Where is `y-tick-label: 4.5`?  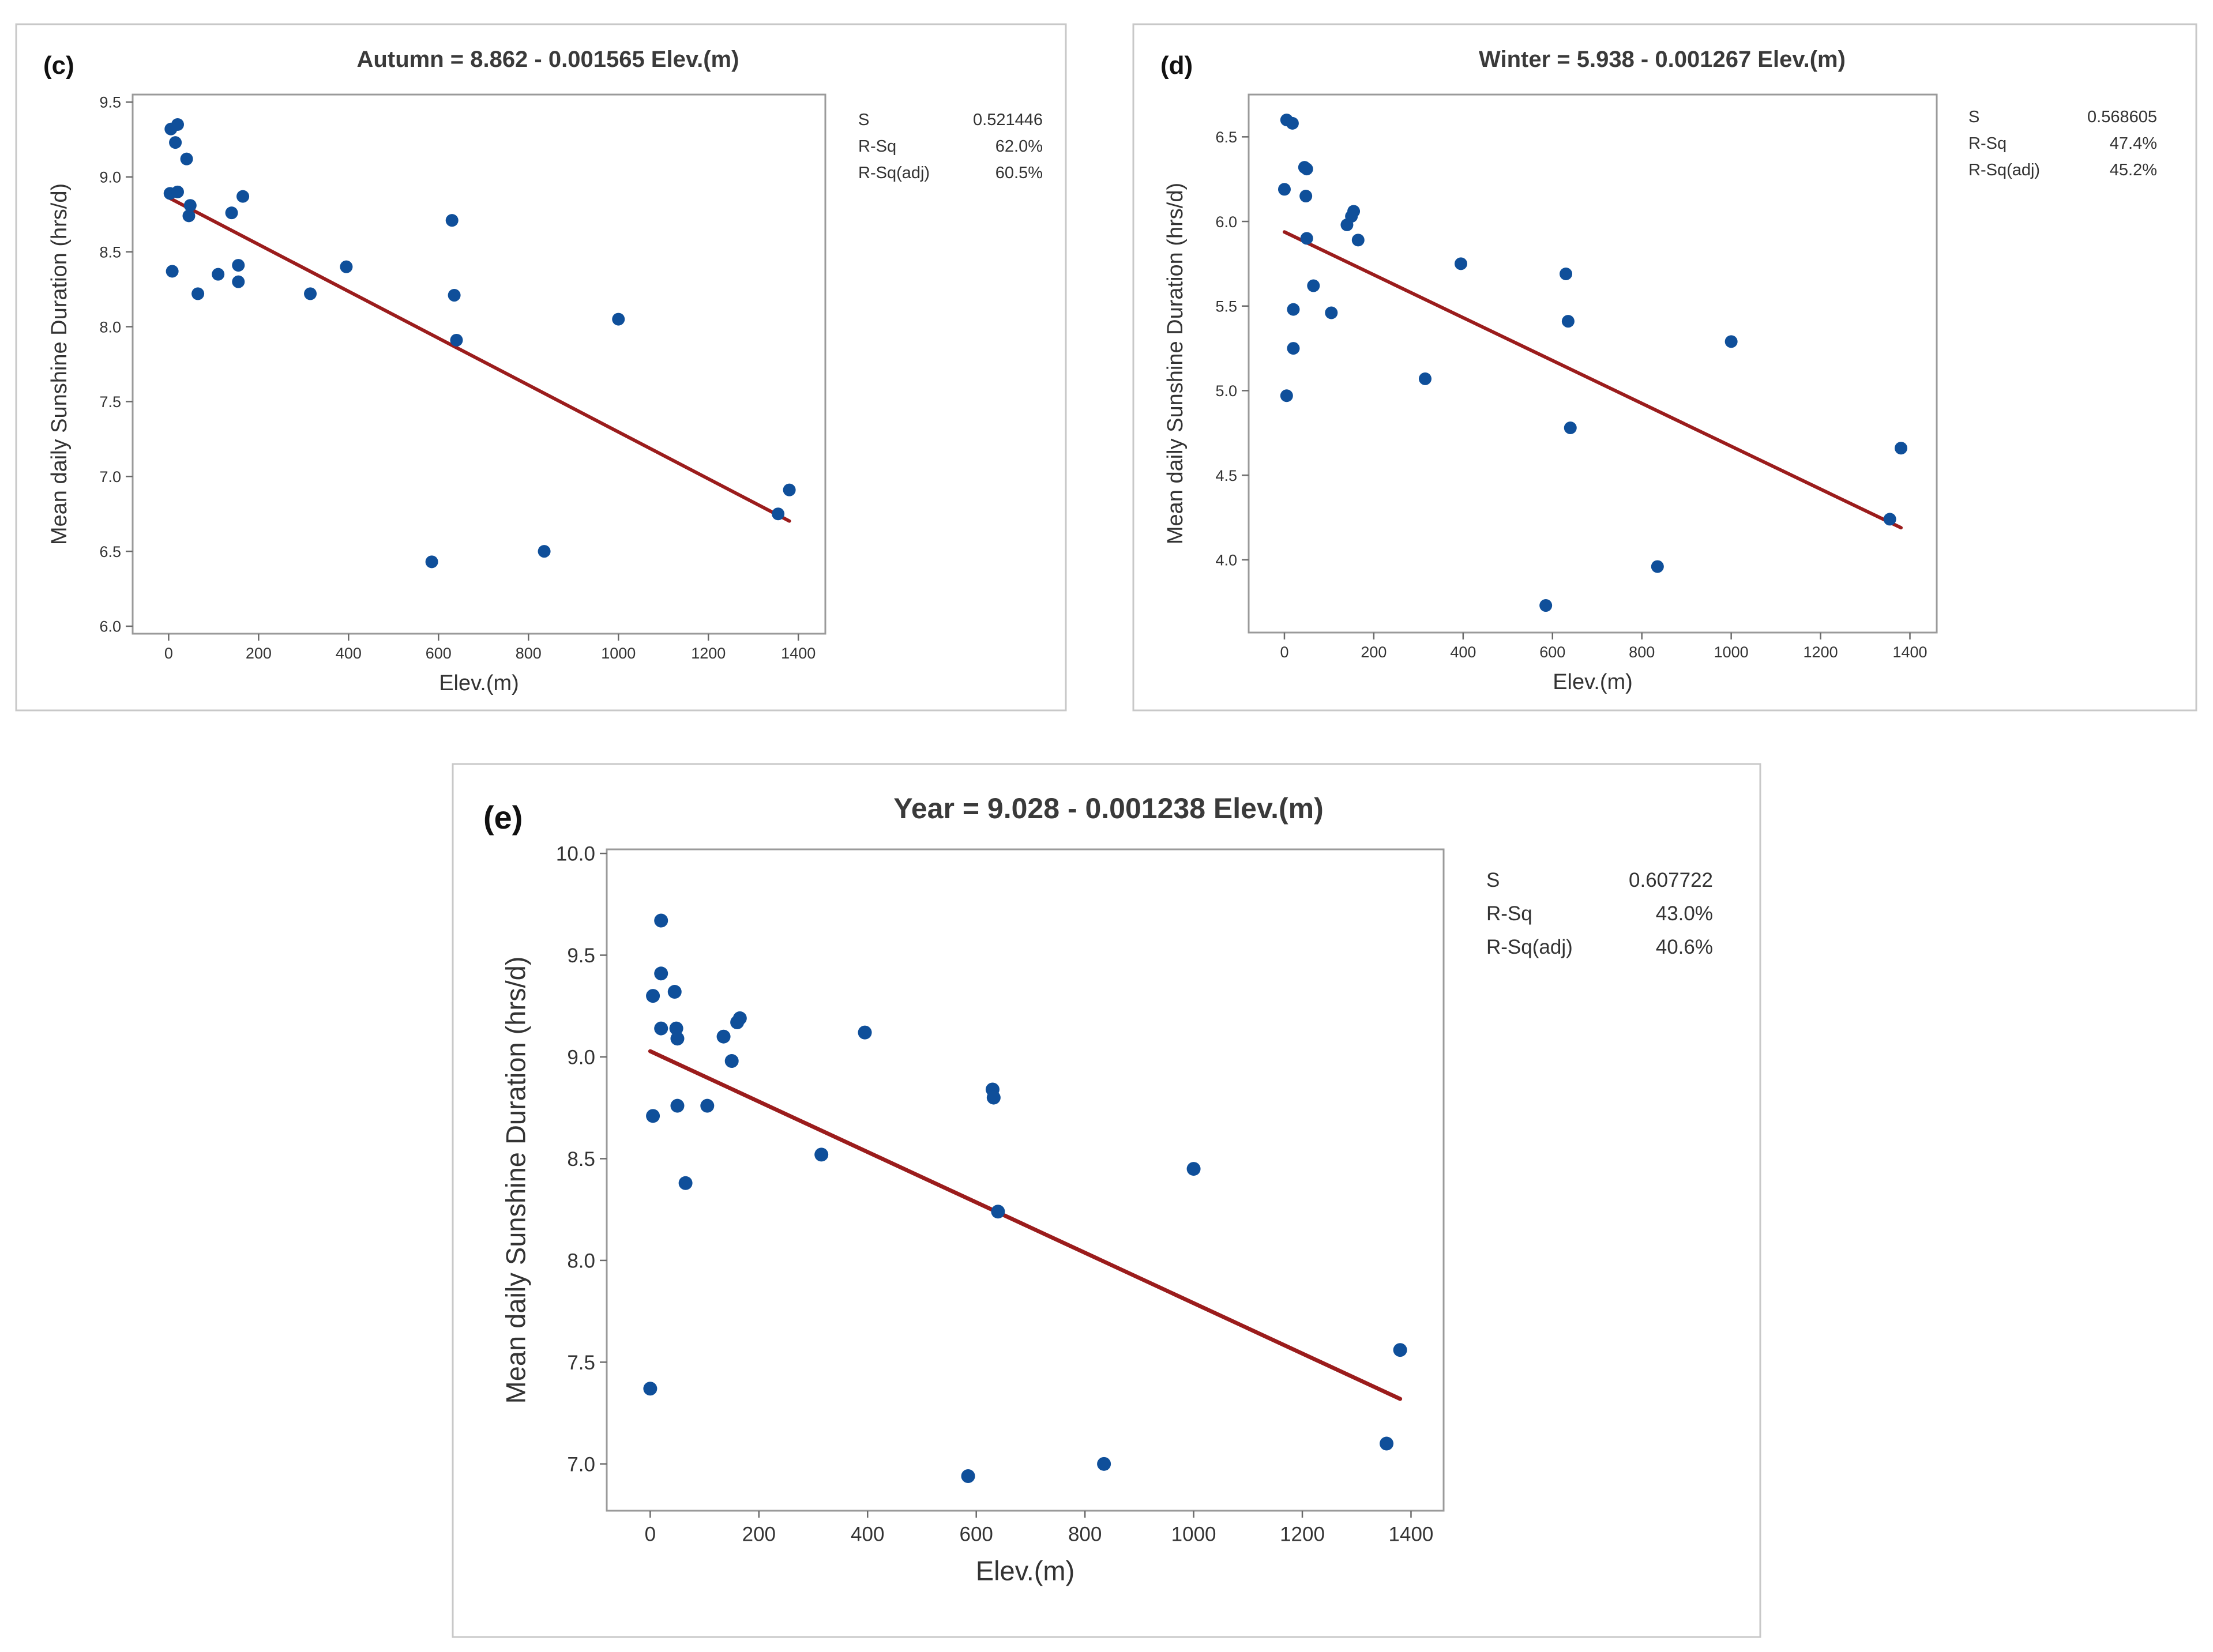 y-tick-label: 4.5 is located at coordinates (1226, 475).